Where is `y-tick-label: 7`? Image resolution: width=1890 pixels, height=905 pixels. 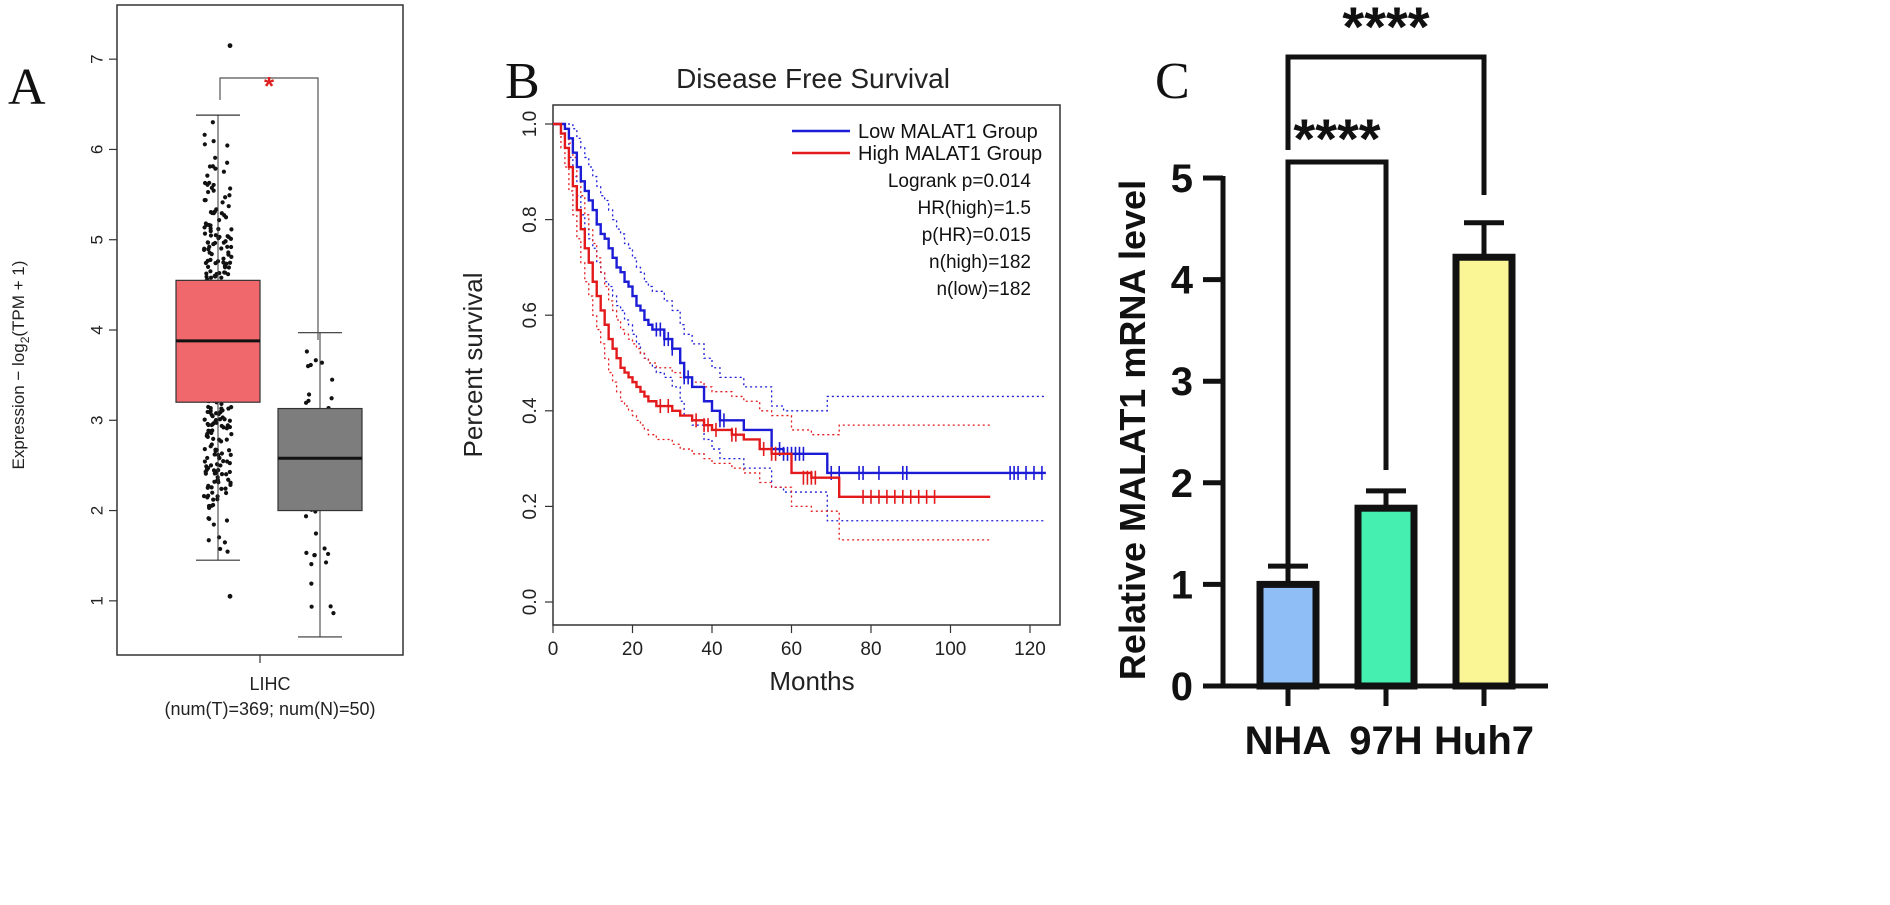 y-tick-label: 7 is located at coordinates (96, 58).